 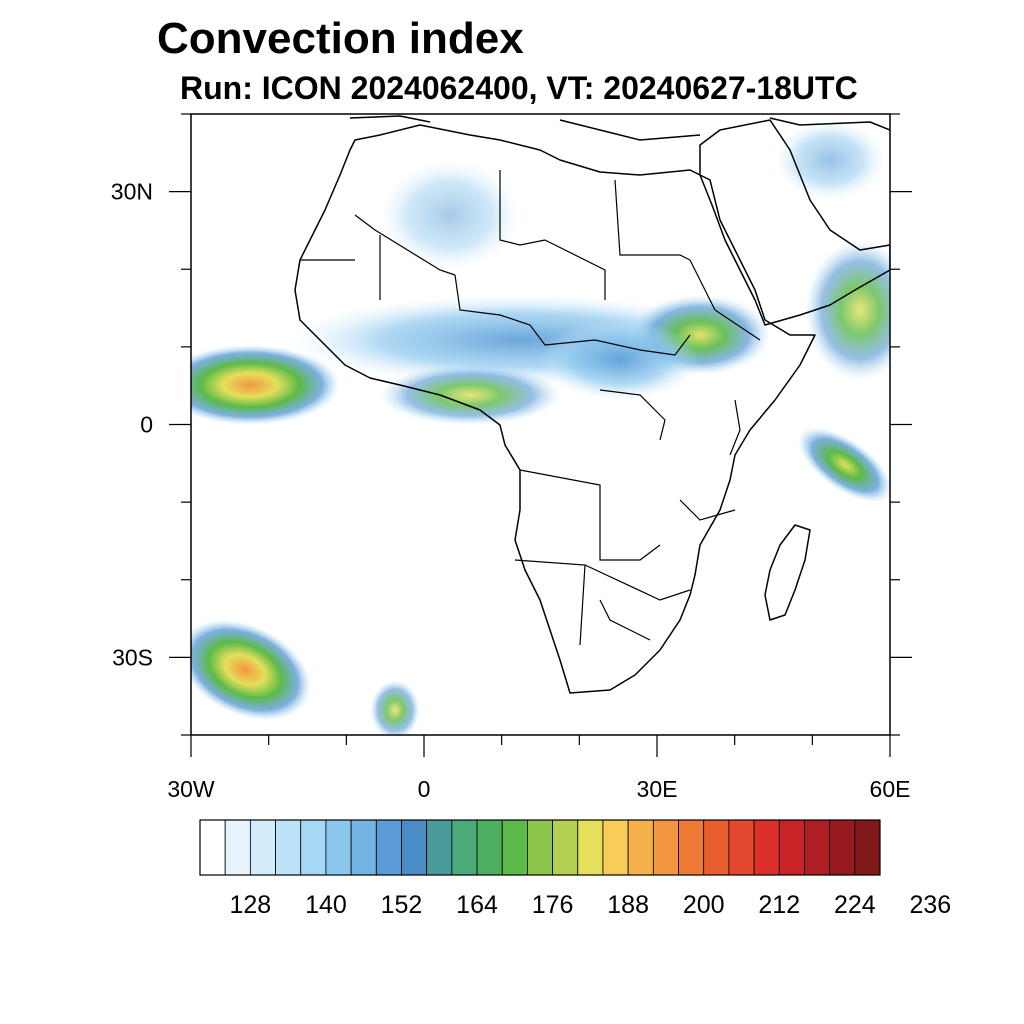 I want to click on colorbar-label: 140, so click(x=326, y=905).